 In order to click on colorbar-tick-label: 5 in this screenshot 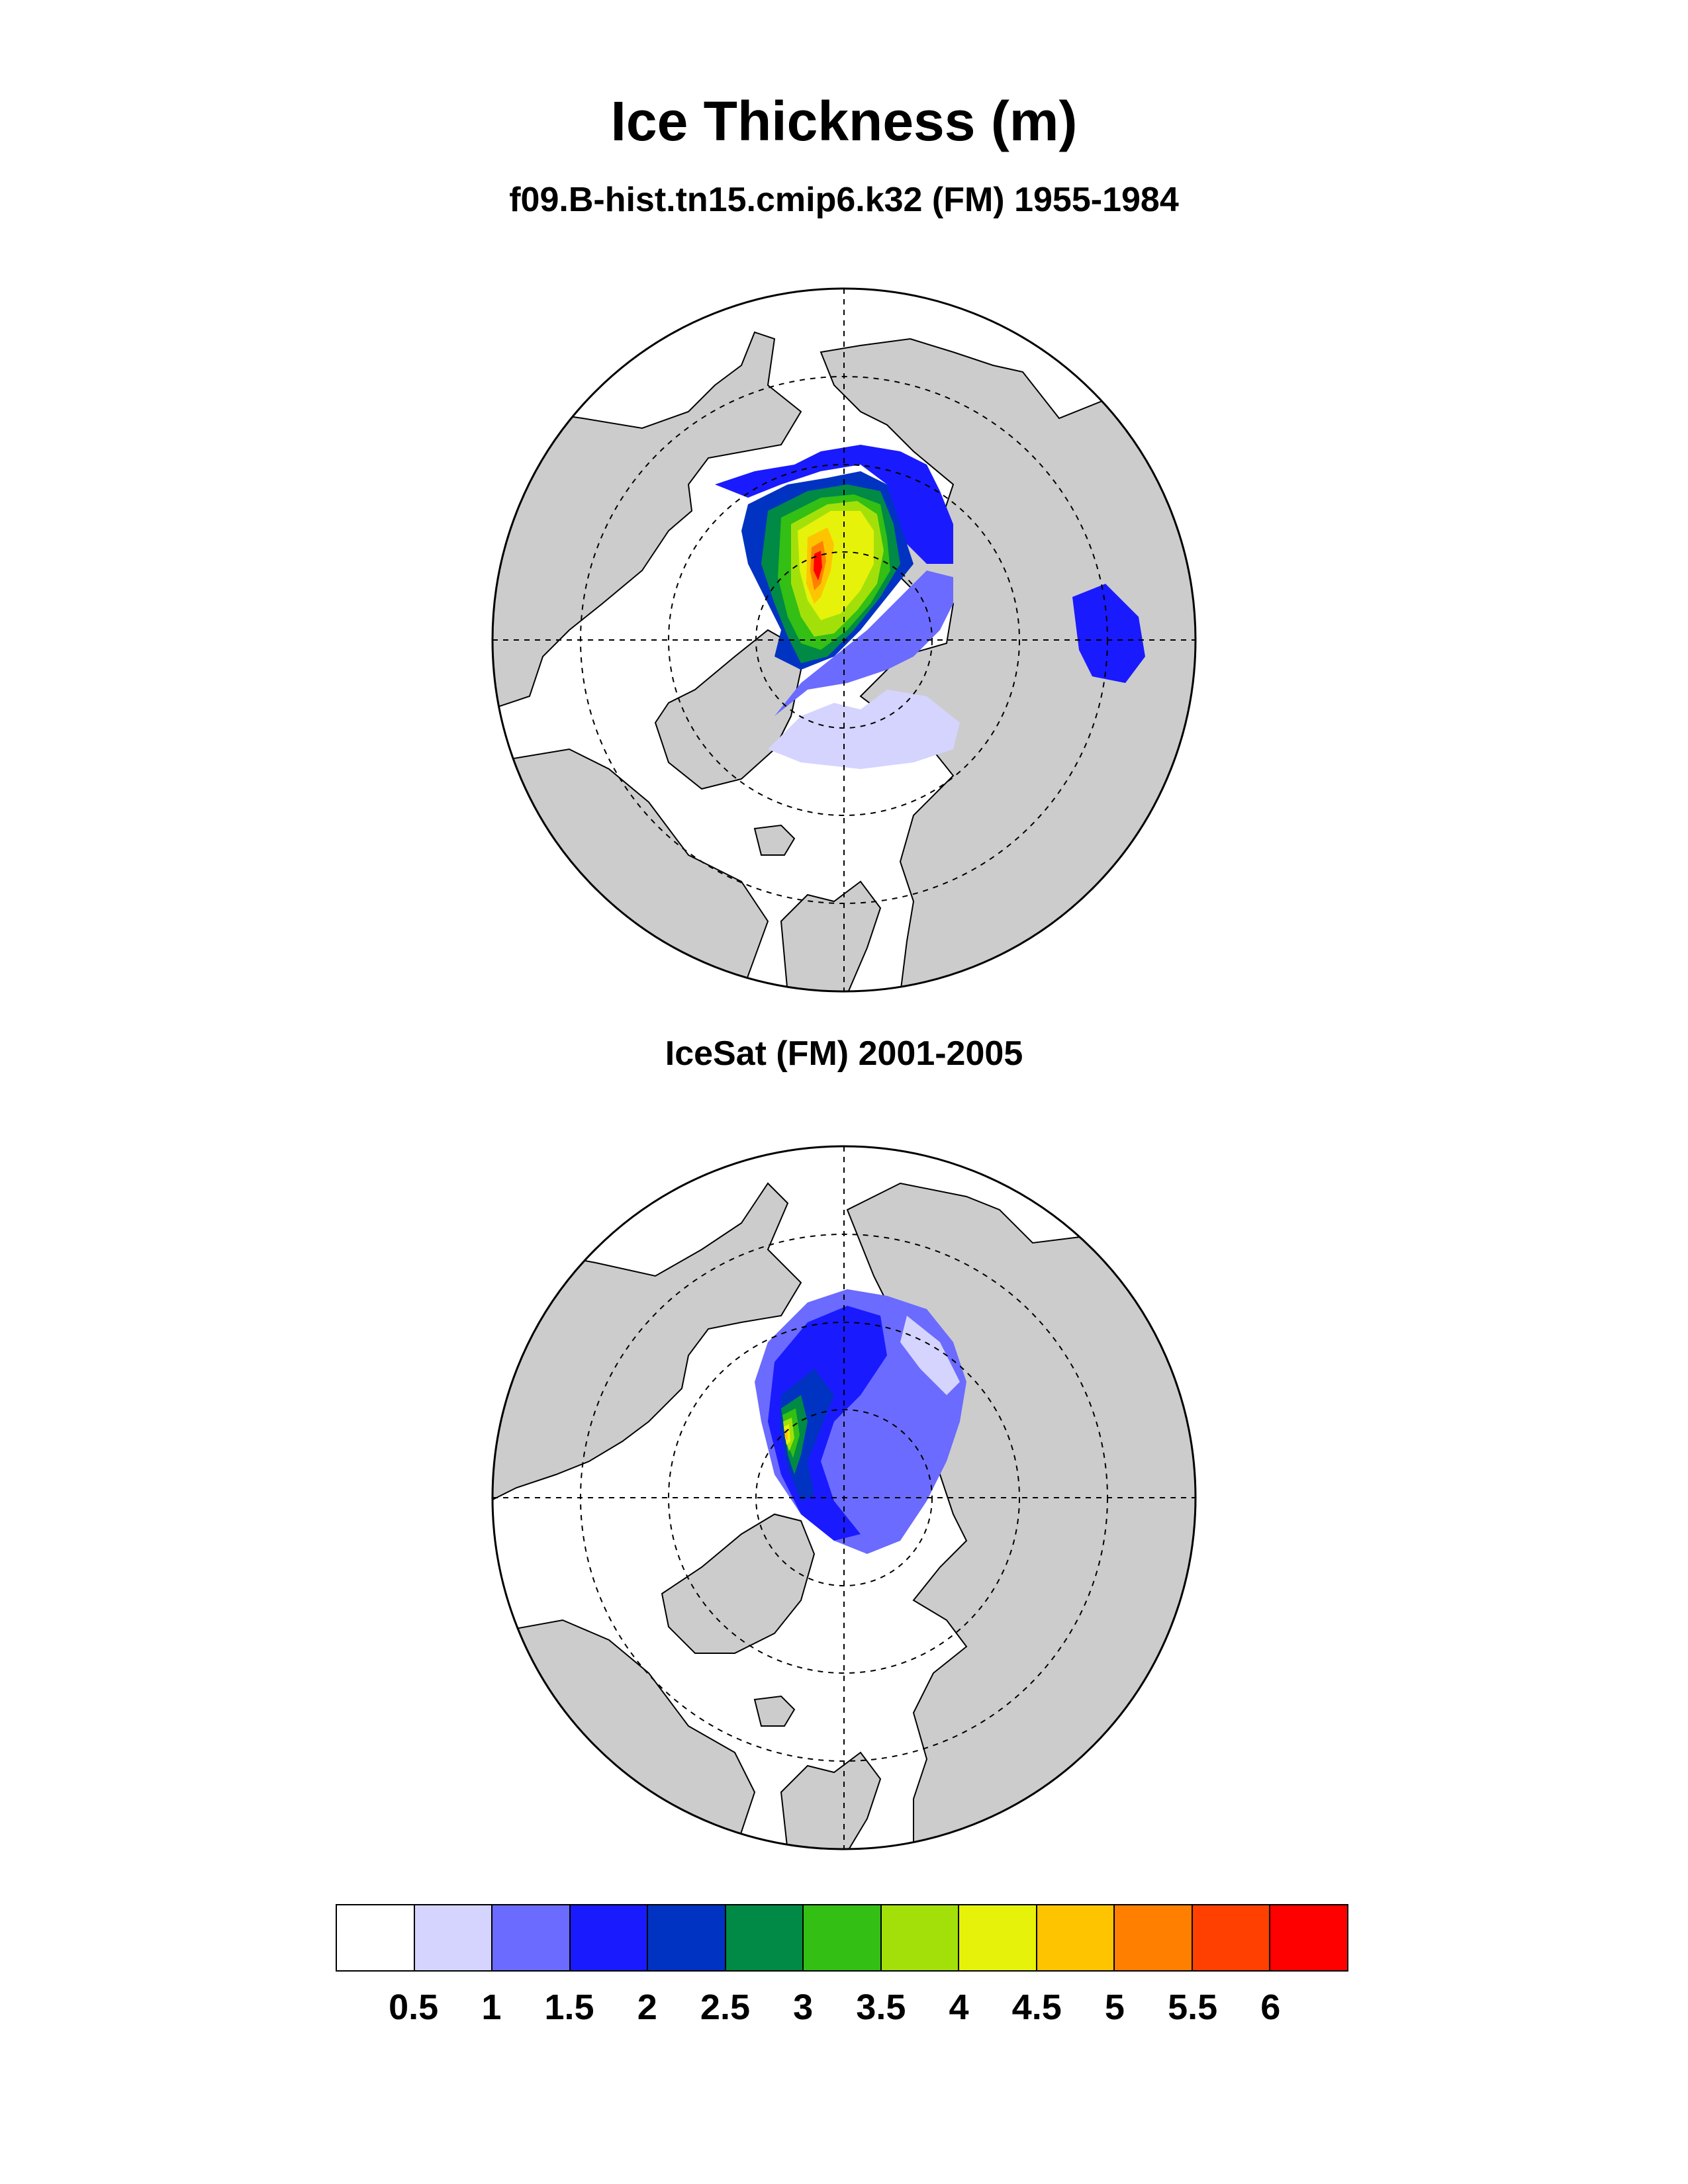, I will do `click(1114, 2007)`.